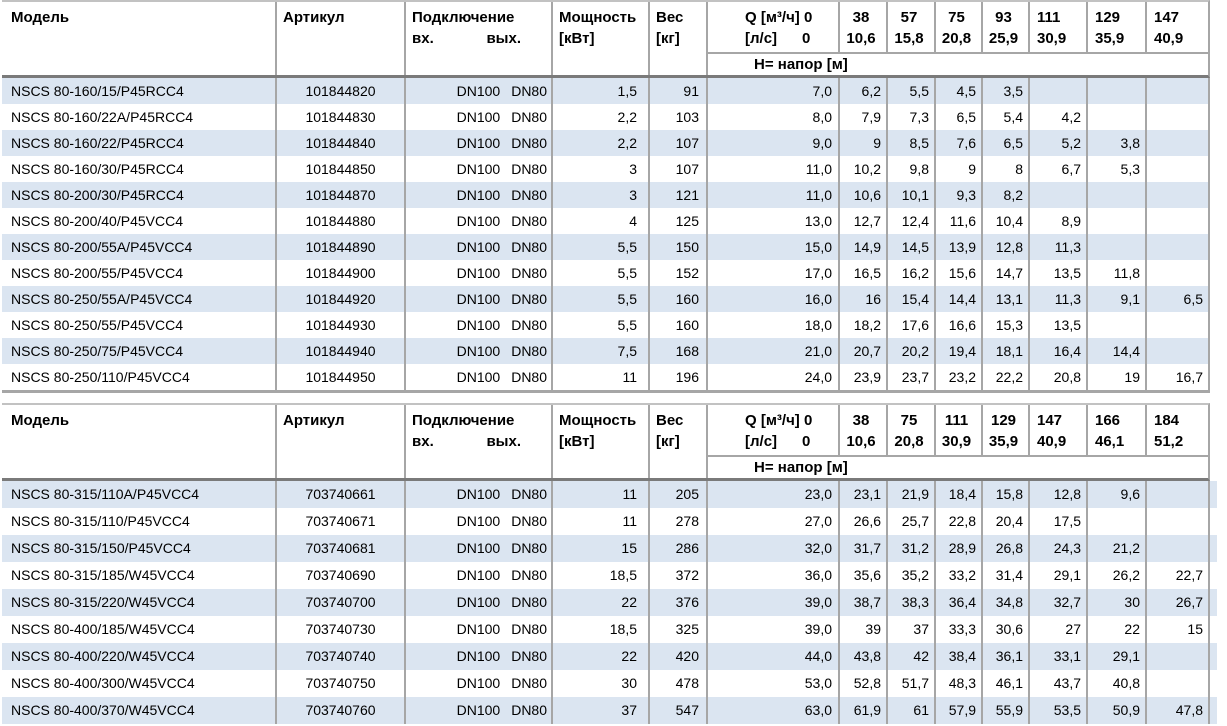  Describe the element at coordinates (1176, 430) in the screenshot. I see `col-header-flow-point: 184 51,2` at that location.